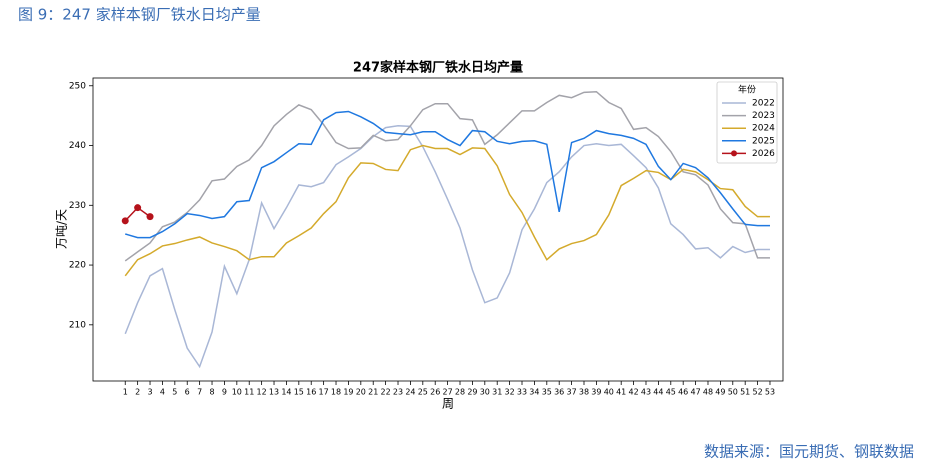  I want to click on x-tick-label: 12, so click(262, 392).